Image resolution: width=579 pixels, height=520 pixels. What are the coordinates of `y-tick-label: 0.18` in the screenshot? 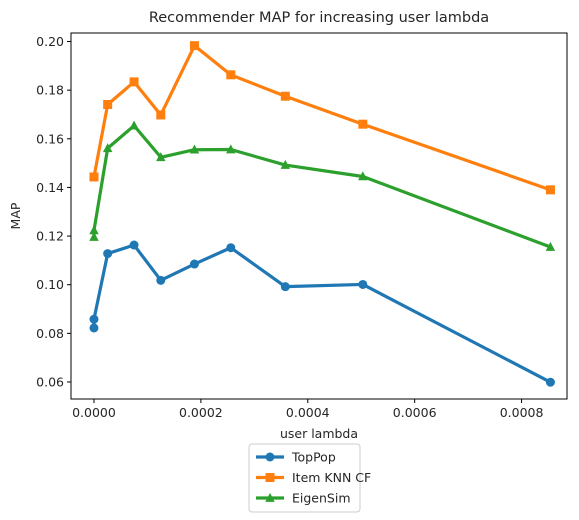 It's located at (50, 90).